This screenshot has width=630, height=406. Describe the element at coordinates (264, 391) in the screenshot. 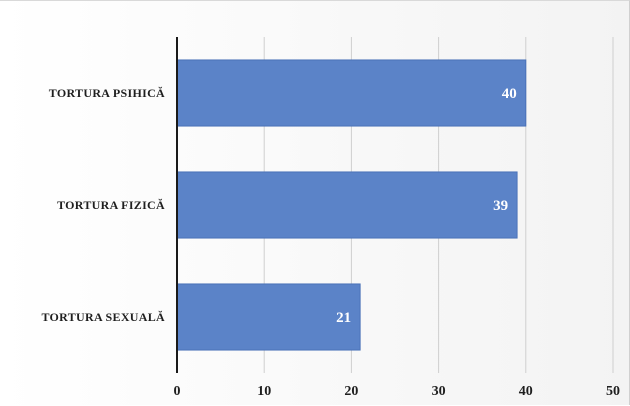

I see `x-tick-label-10: 10` at that location.